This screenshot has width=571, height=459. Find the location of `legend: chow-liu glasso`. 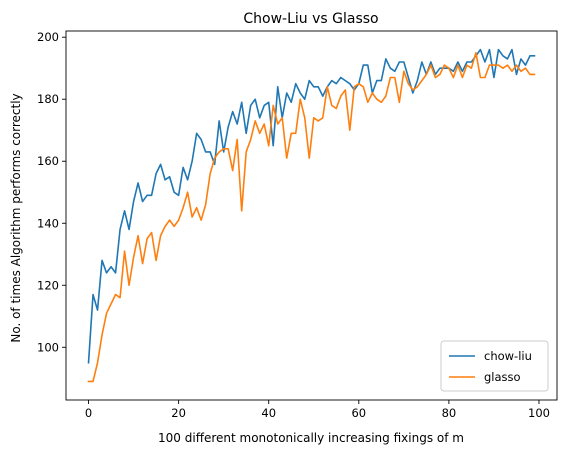

legend: chow-liu glasso is located at coordinates (494, 366).